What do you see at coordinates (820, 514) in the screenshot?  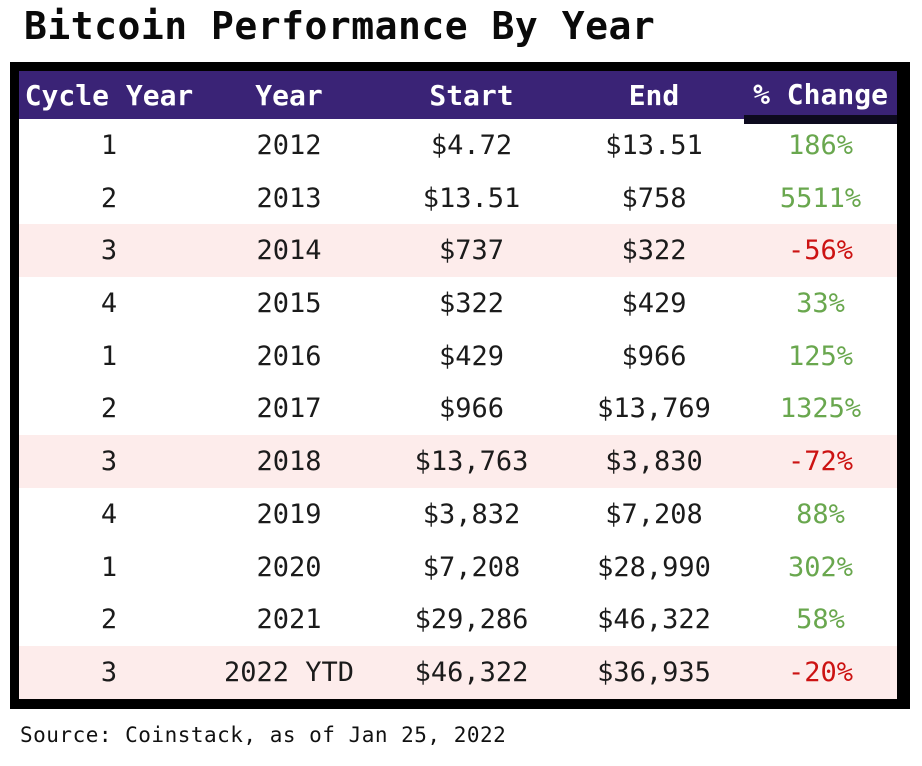 I see `cell-pct-change: 88%` at bounding box center [820, 514].